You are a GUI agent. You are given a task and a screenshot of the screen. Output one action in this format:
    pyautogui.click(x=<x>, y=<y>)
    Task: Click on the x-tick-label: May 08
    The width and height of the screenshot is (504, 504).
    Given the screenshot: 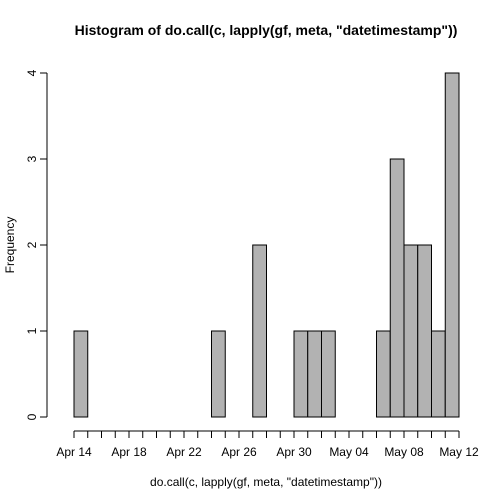 What is the action you would take?
    pyautogui.click(x=404, y=452)
    